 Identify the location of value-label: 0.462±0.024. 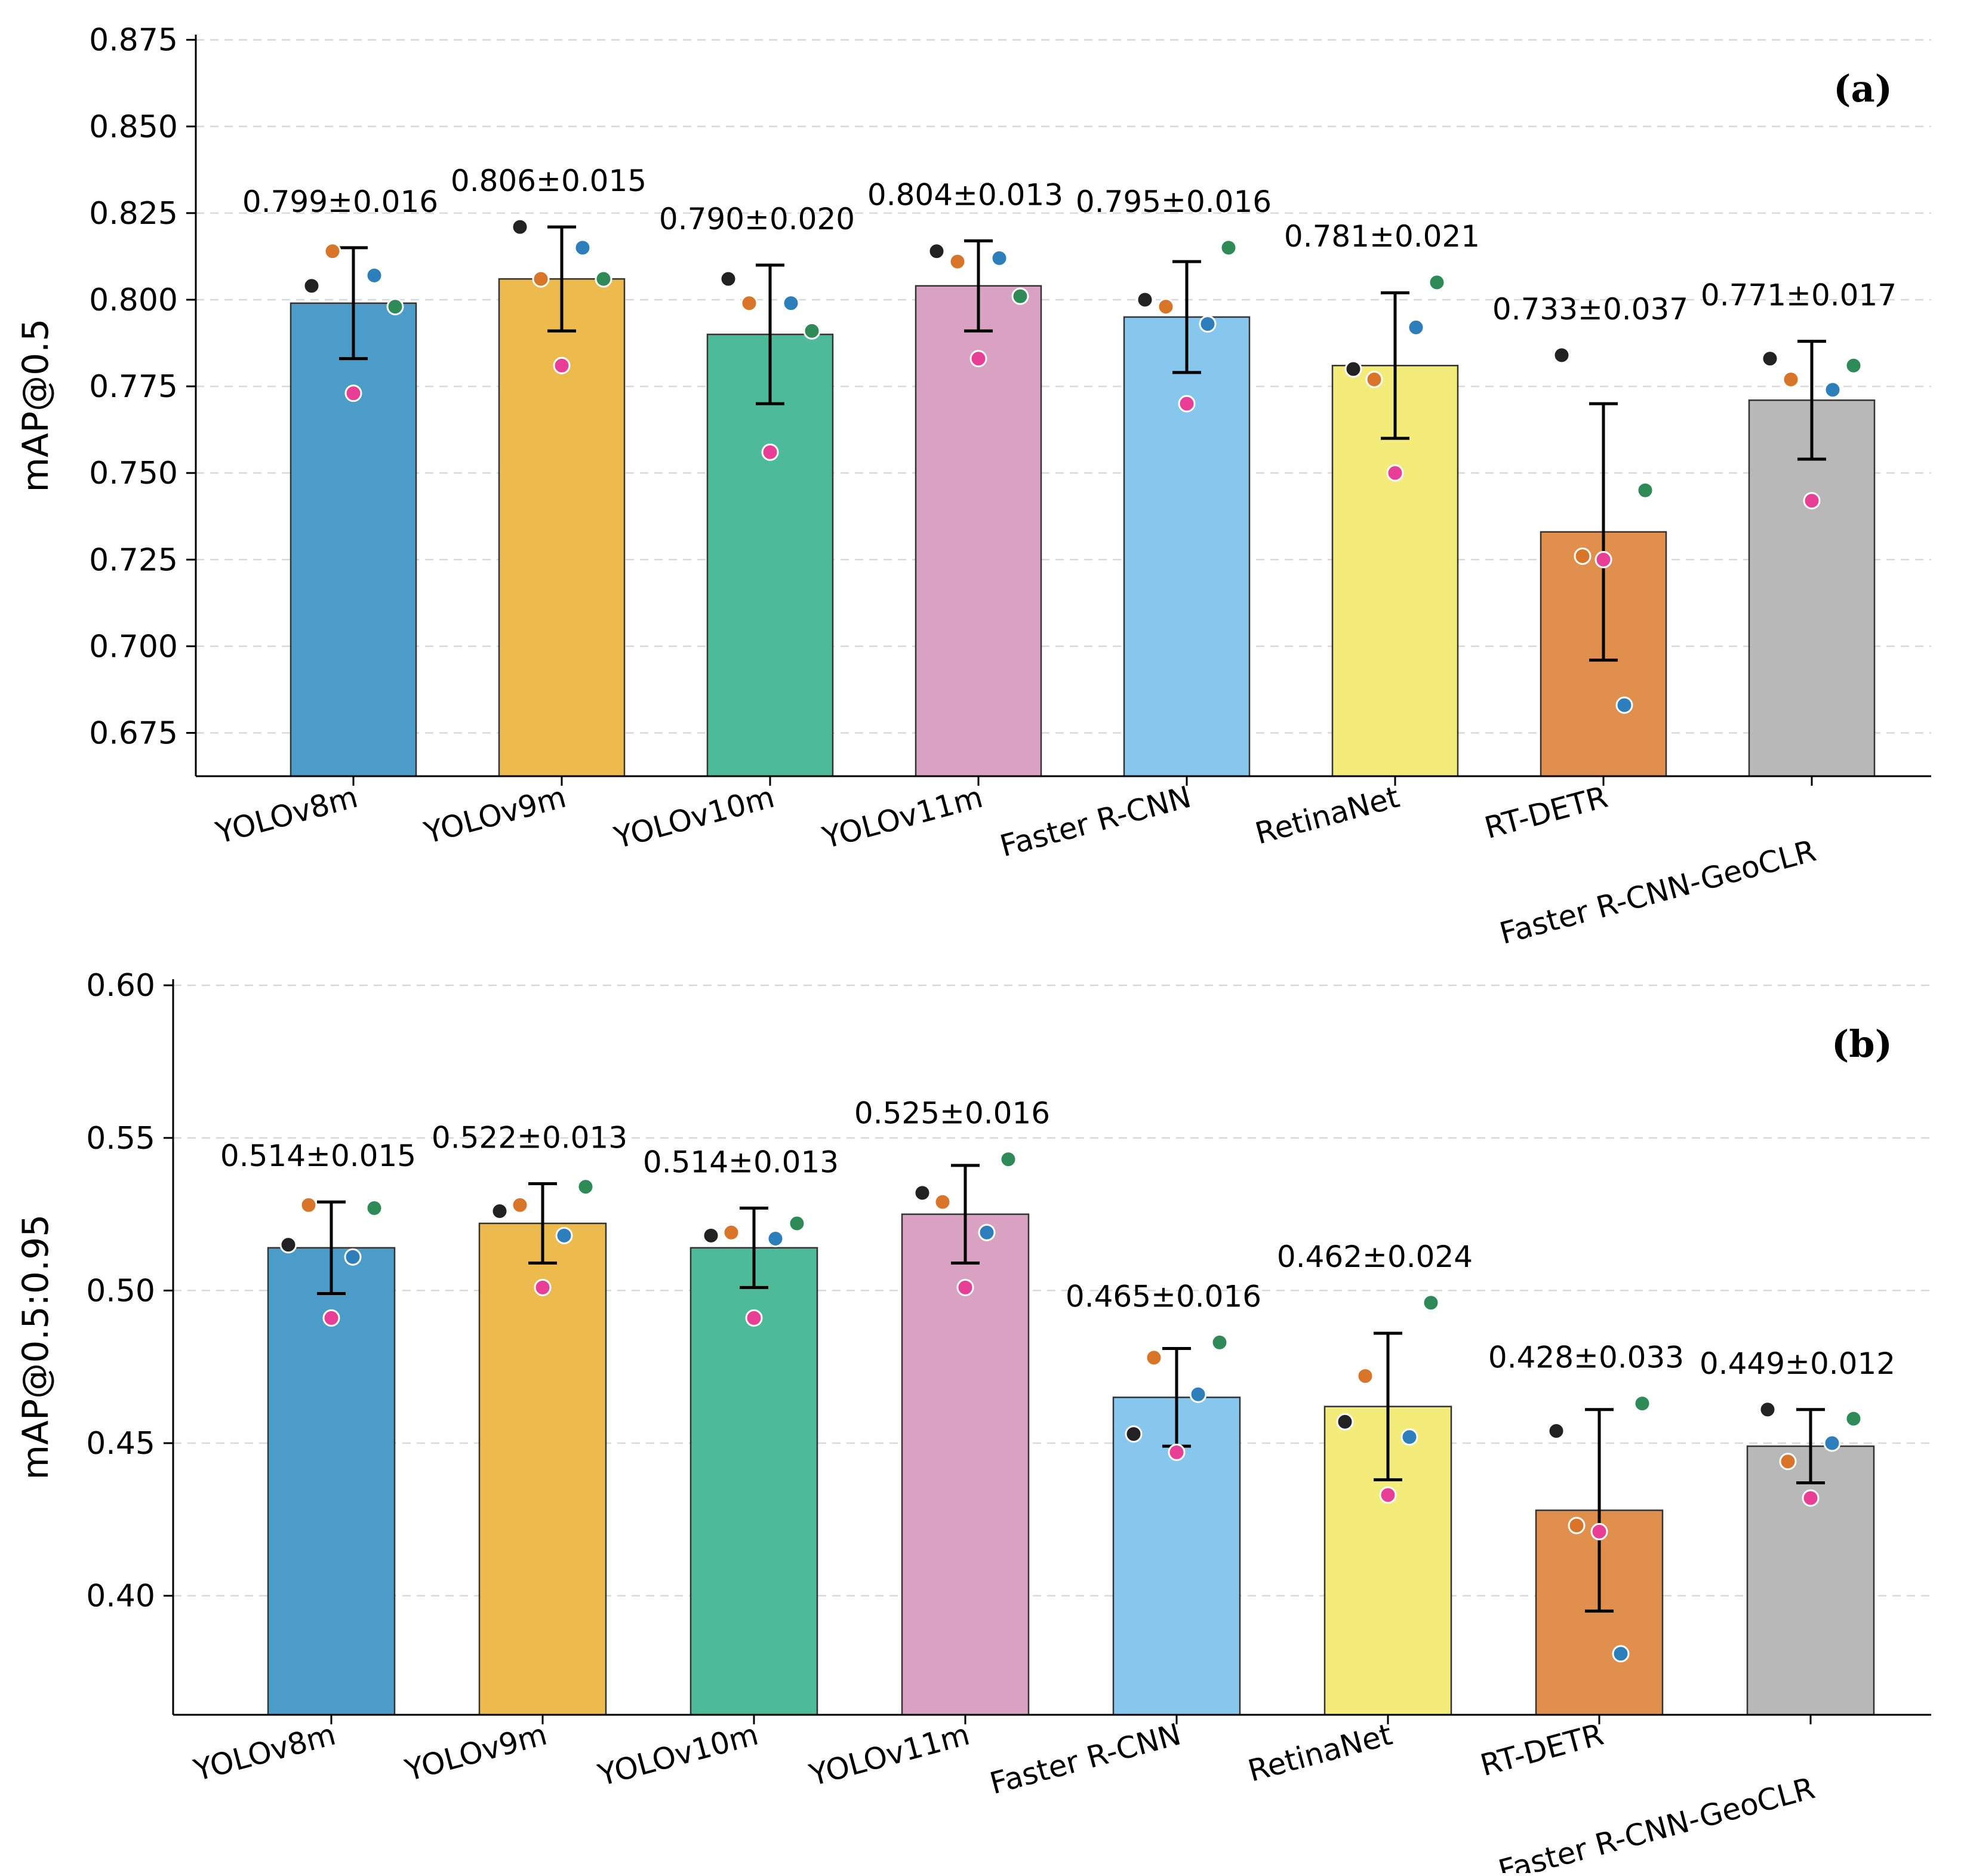
(1375, 1257).